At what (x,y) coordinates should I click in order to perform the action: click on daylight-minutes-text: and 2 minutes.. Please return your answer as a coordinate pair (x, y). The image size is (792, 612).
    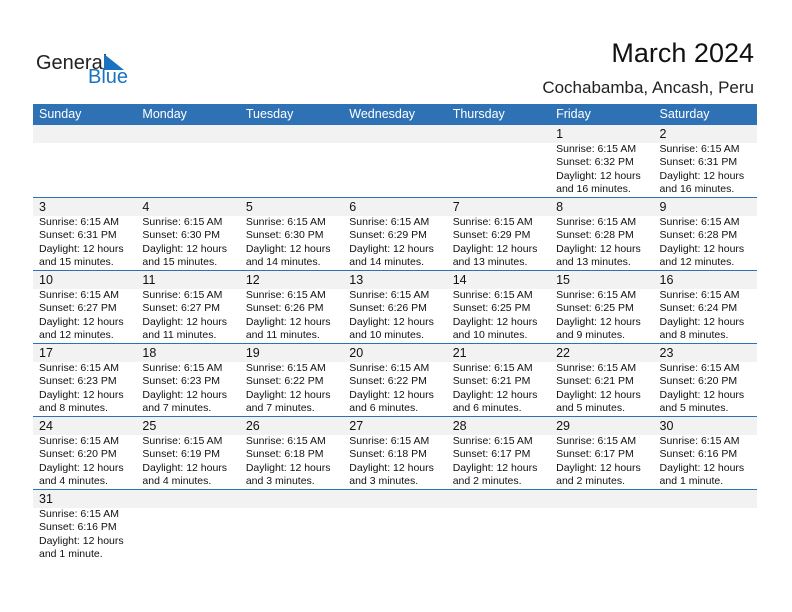
    Looking at the image, I should click on (487, 481).